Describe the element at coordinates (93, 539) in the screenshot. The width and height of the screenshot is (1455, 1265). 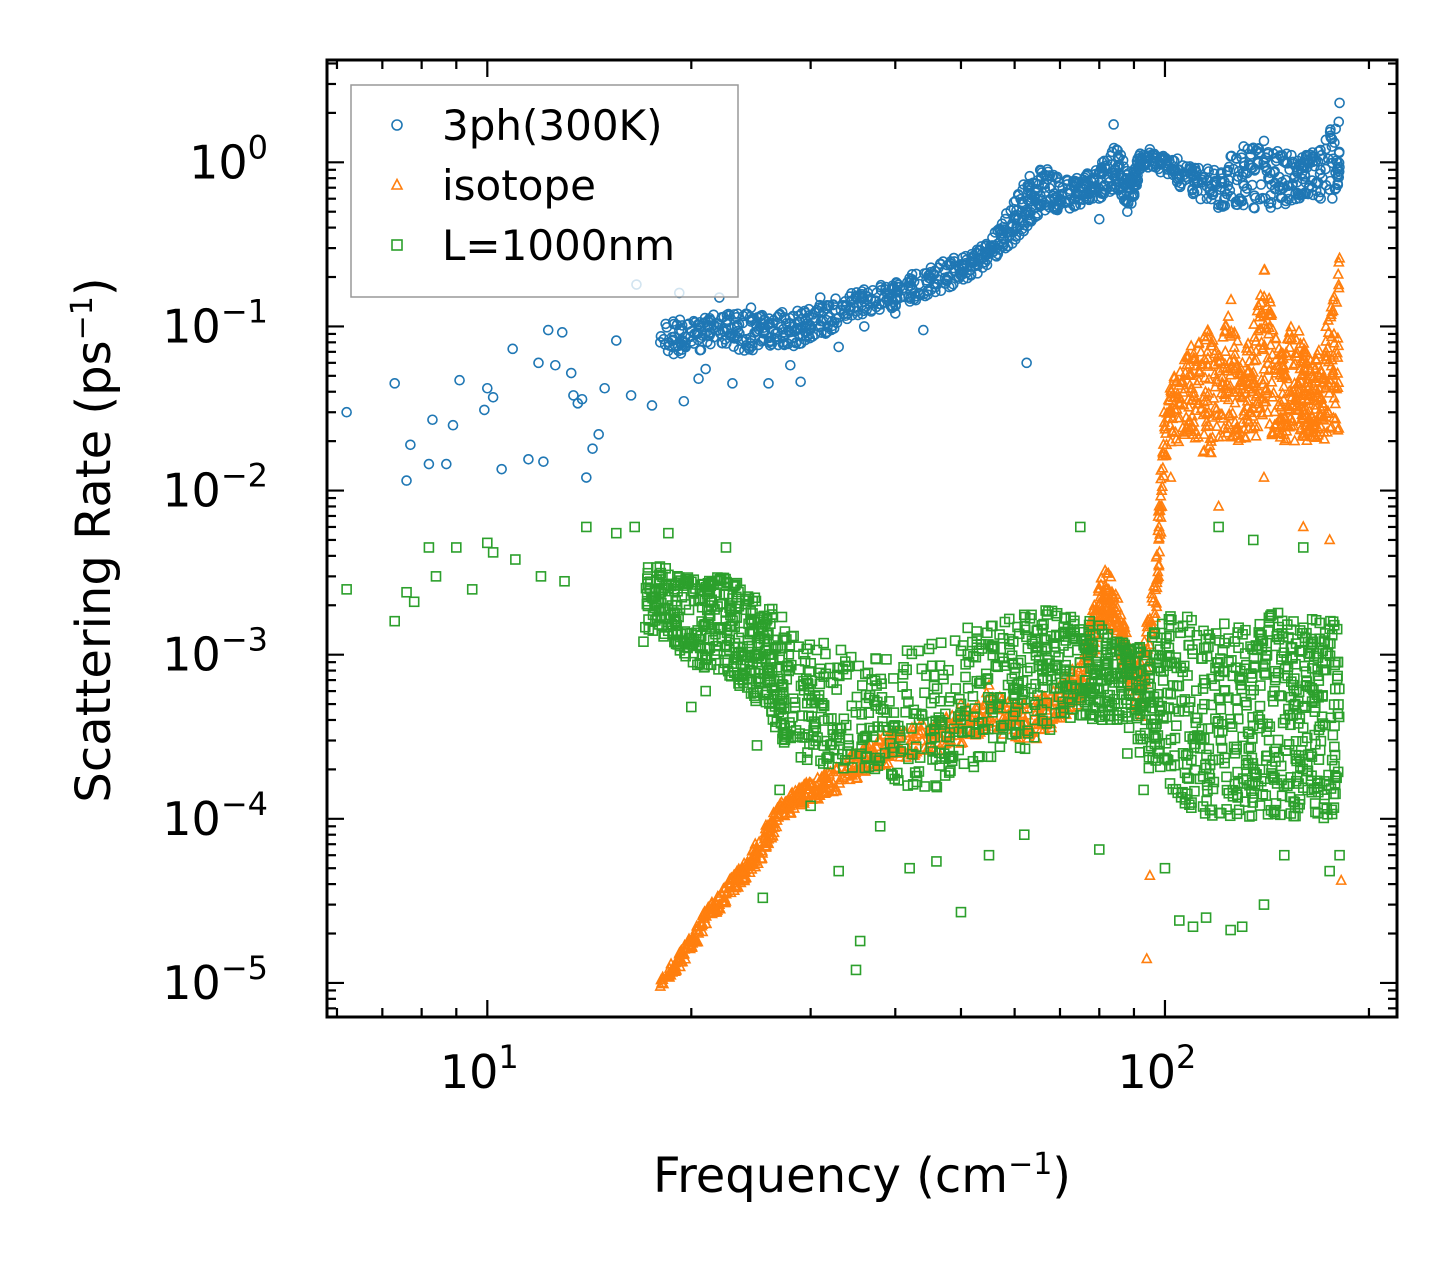
I see `y-axis-label: Scattering Rate (ps−1)` at that location.